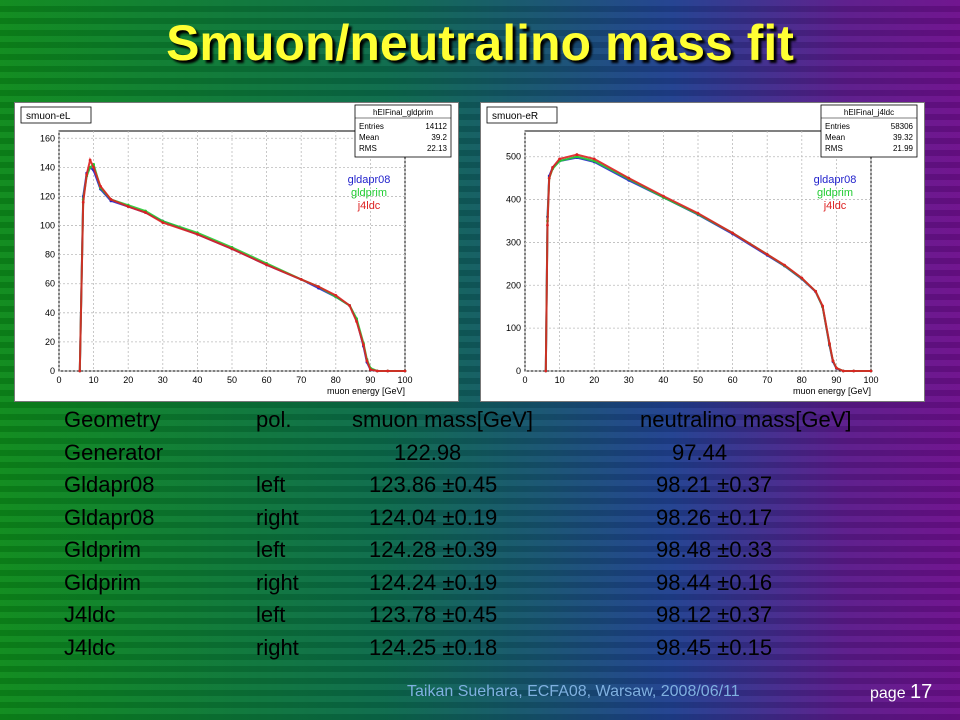 This screenshot has height=720, width=960. Describe the element at coordinates (48, 116) in the screenshot. I see `chart-title: smuon-eL` at that location.